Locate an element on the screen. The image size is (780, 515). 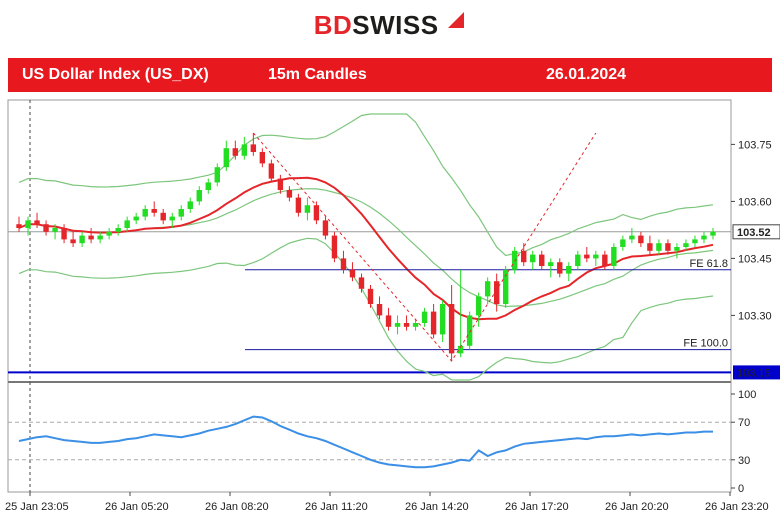
current-price-badge is located at coordinates (756, 232).